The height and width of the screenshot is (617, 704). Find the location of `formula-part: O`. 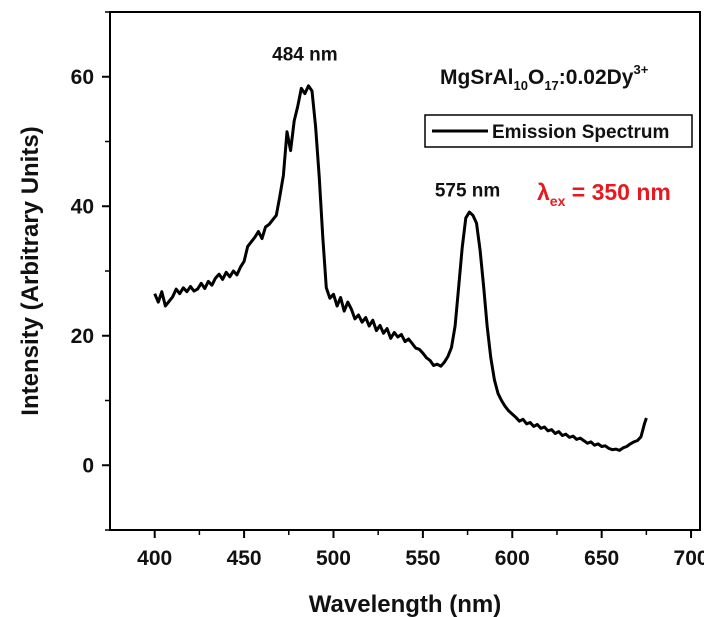

formula-part: O is located at coordinates (536, 77).